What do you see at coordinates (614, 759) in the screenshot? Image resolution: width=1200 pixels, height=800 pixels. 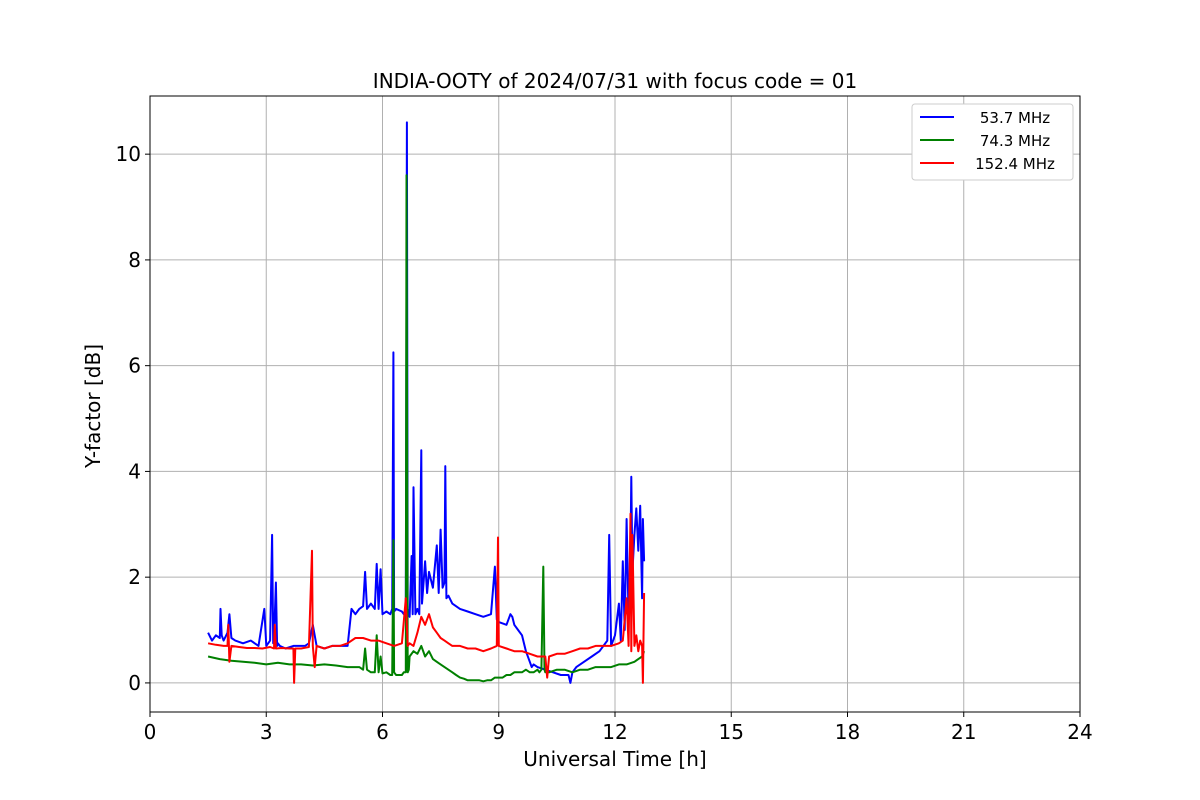 I see `x-axis-label: Universal Time [h]` at bounding box center [614, 759].